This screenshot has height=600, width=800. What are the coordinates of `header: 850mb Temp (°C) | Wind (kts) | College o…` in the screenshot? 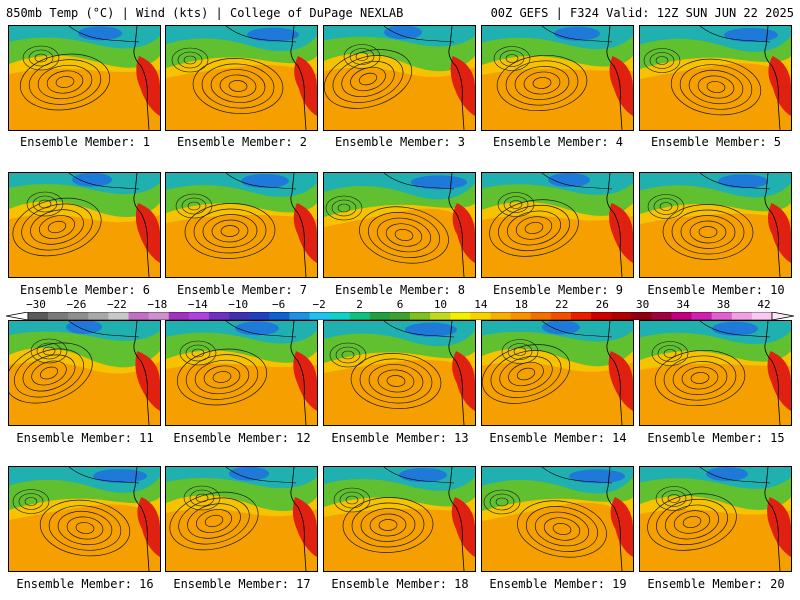 It's located at (400, 12).